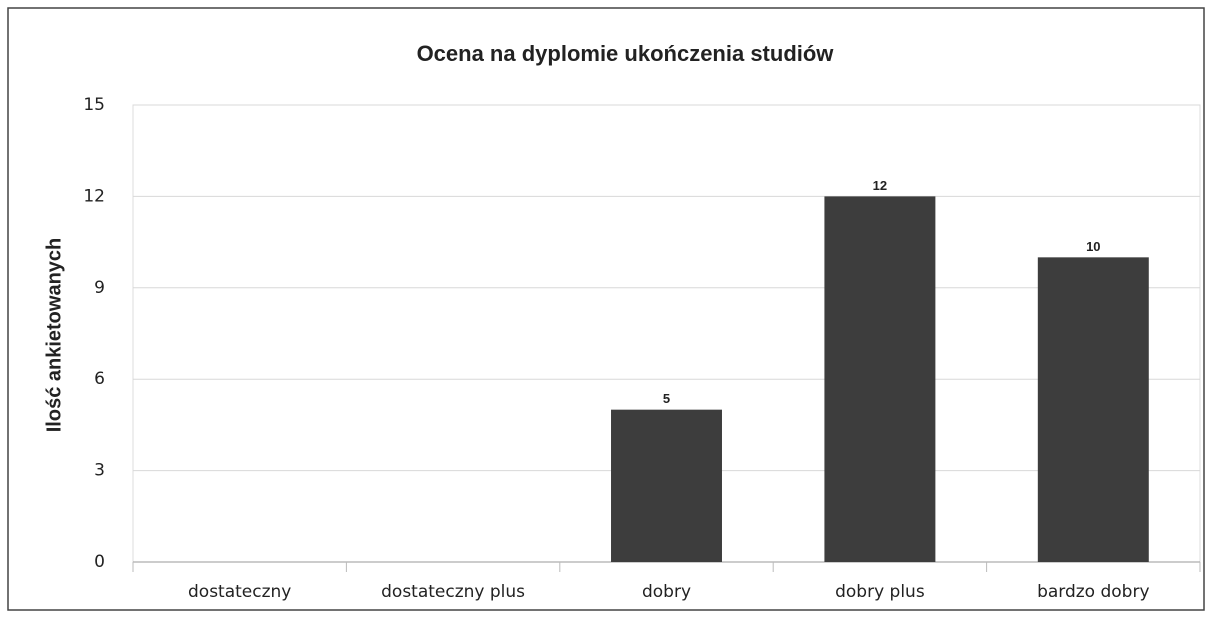  What do you see at coordinates (453, 592) in the screenshot?
I see `x-tick-label: dostateczny plus` at bounding box center [453, 592].